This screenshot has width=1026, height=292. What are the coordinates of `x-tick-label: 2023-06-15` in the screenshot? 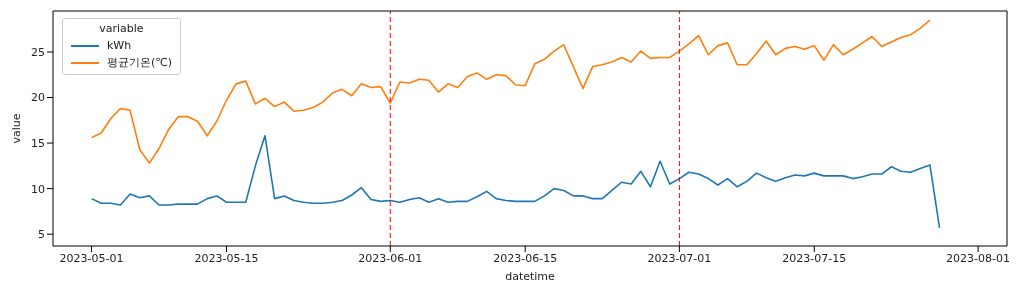 It's located at (525, 258).